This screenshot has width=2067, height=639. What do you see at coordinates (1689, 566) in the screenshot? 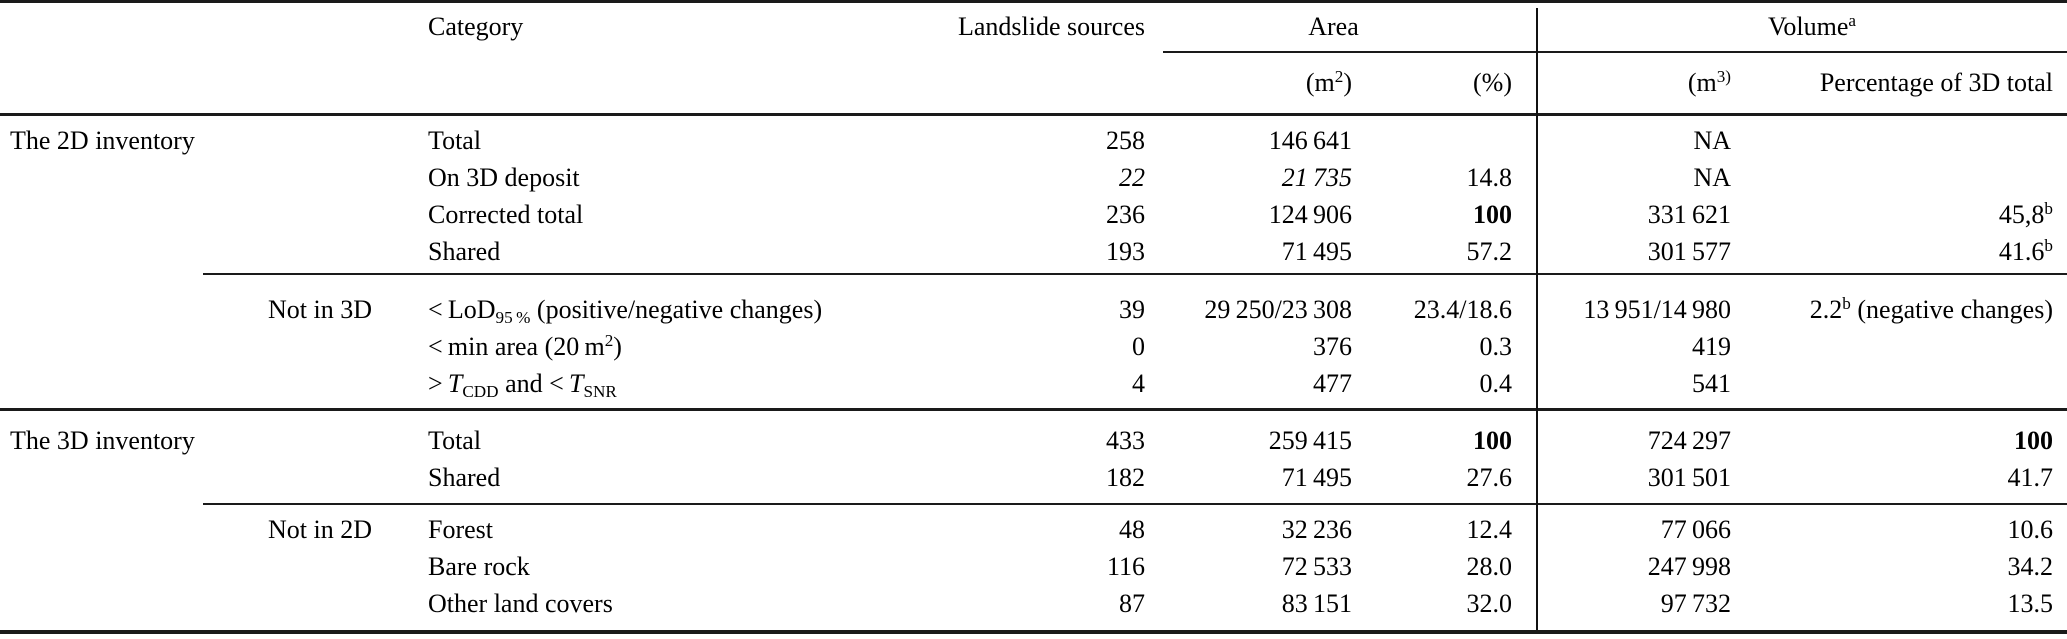
I see `cell-volume-m3: 247 998` at bounding box center [1689, 566].